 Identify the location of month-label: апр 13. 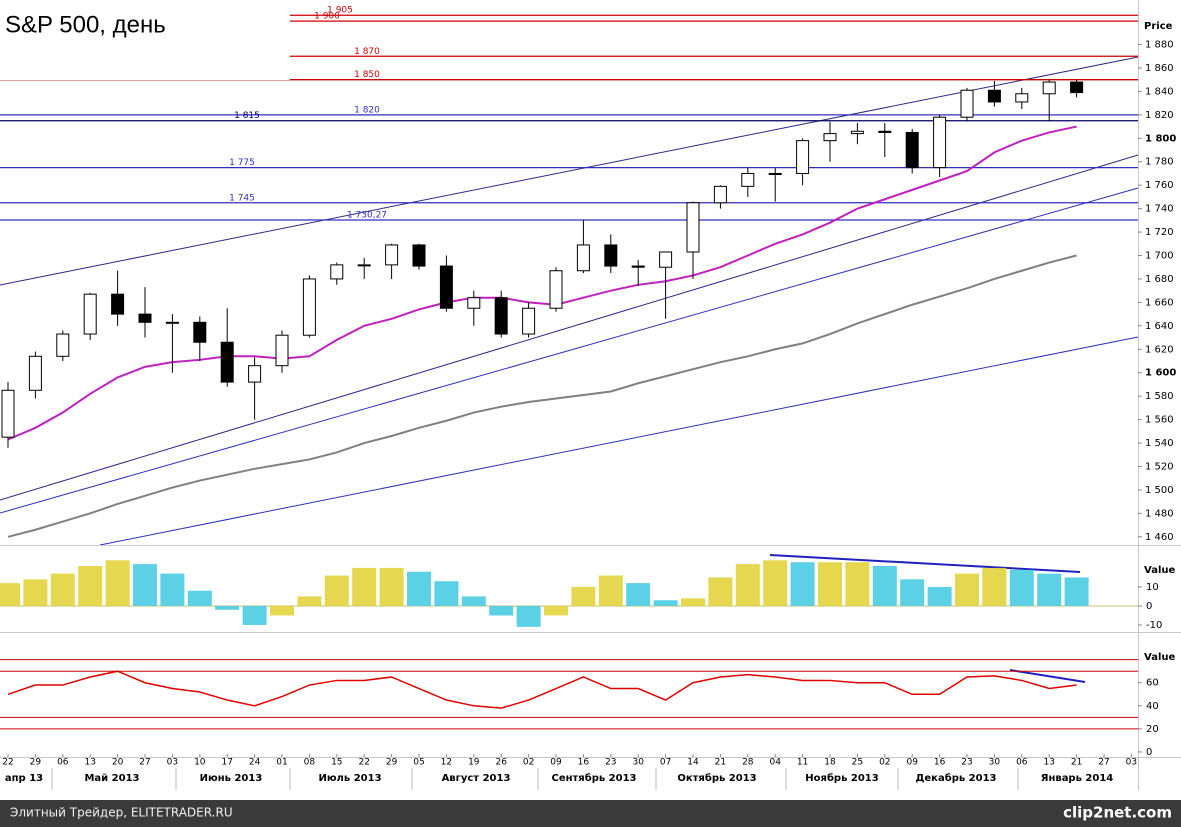
(24, 778).